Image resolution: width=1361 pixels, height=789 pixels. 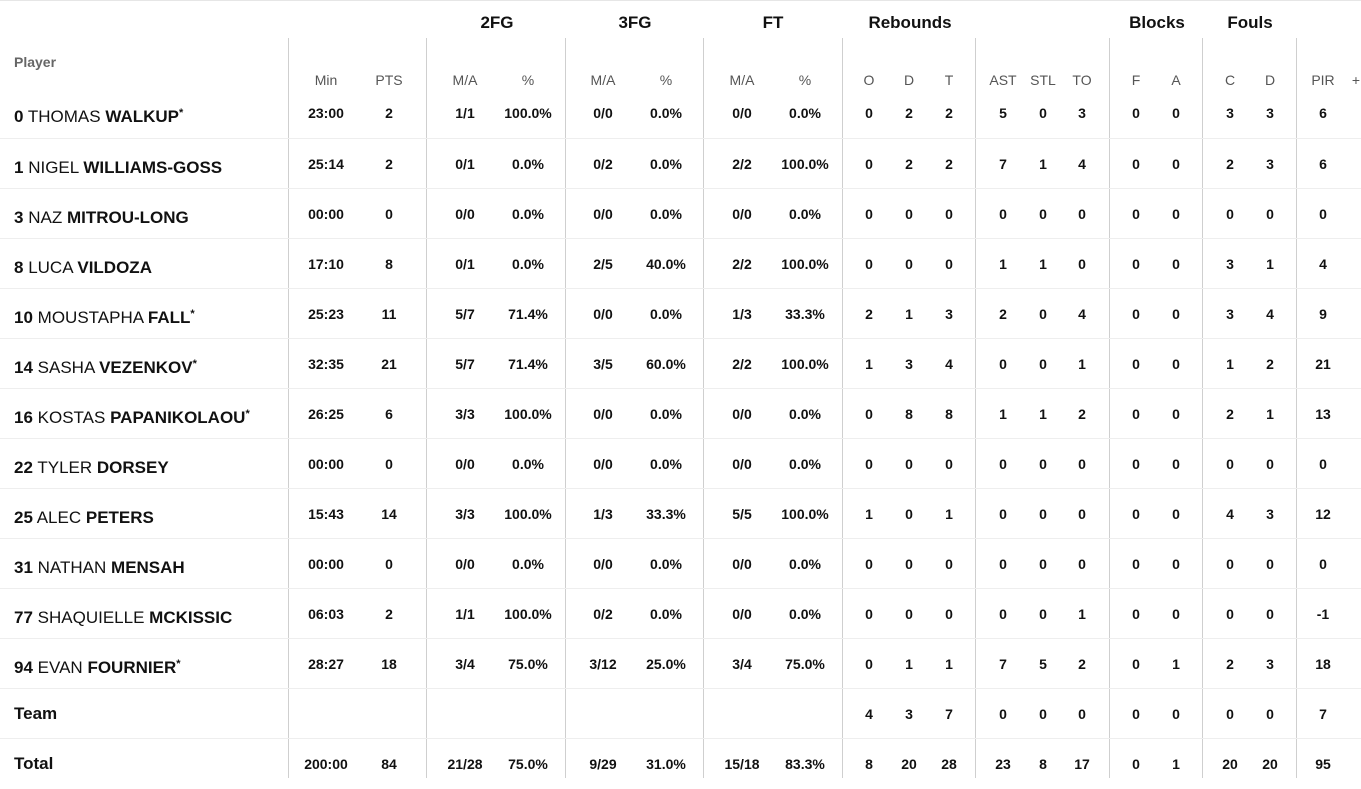 I want to click on player-first-name: ALEC, so click(x=59, y=517).